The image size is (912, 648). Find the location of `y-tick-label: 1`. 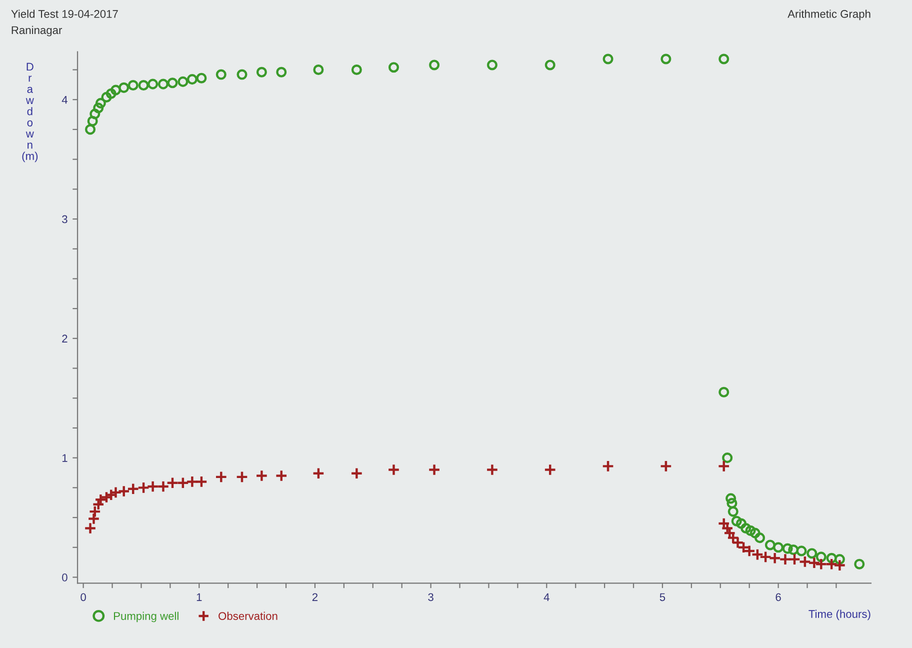

y-tick-label: 1 is located at coordinates (65, 458).